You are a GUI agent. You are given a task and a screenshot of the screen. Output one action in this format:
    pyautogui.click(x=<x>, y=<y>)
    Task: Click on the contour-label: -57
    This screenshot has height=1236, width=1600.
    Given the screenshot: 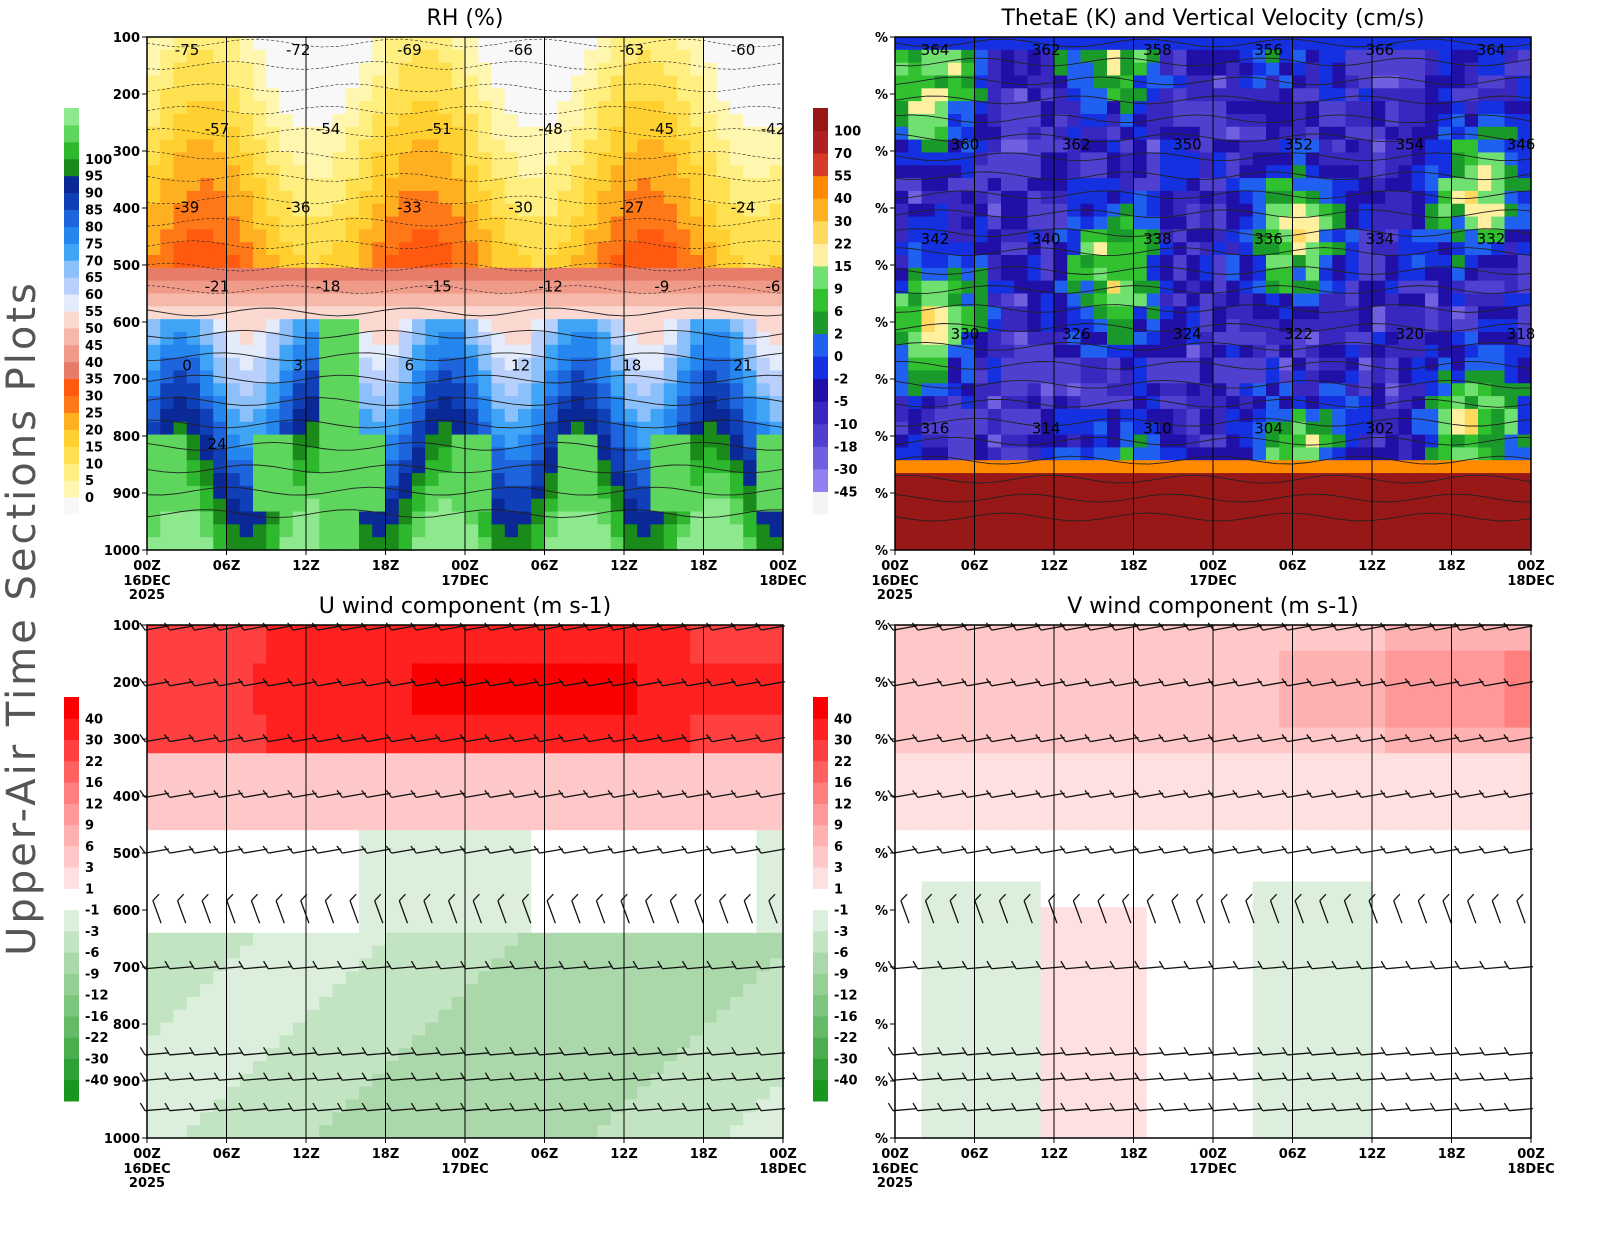 What is the action you would take?
    pyautogui.click(x=217, y=129)
    